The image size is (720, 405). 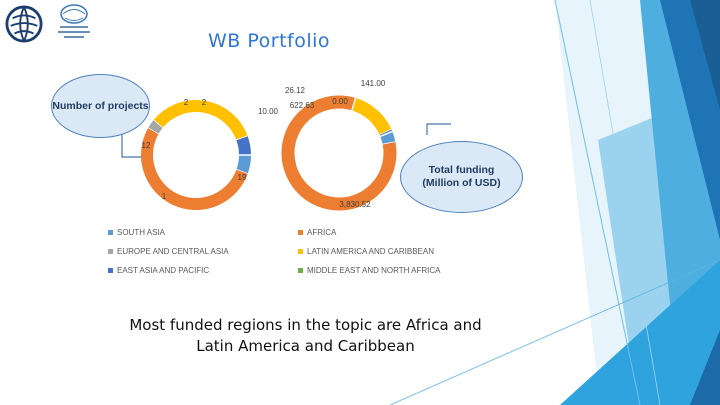 I want to click on funding-slice-africa, so click(x=339, y=153).